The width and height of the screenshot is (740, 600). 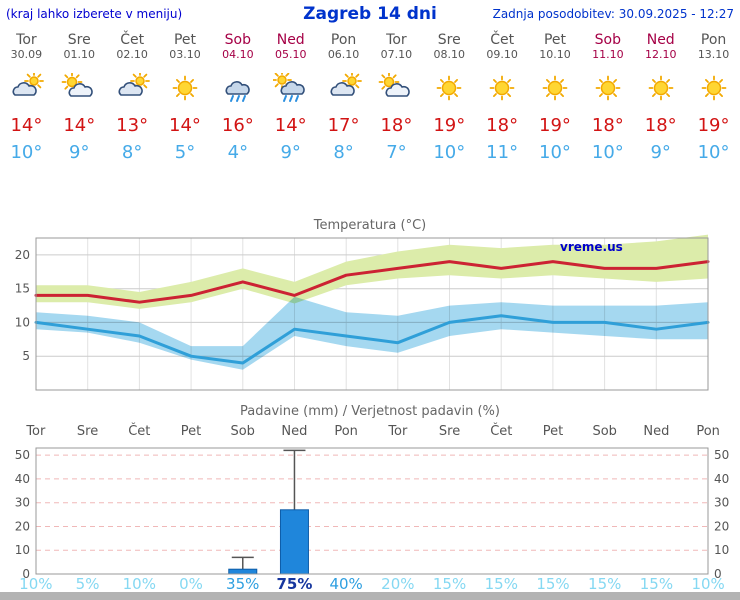 What do you see at coordinates (372, 584) in the screenshot?
I see `precip-probability-row: 10% 5% 10% 0% 35% 75% 40% 20% 15% 15% 15% 15% 15% 10%` at bounding box center [372, 584].